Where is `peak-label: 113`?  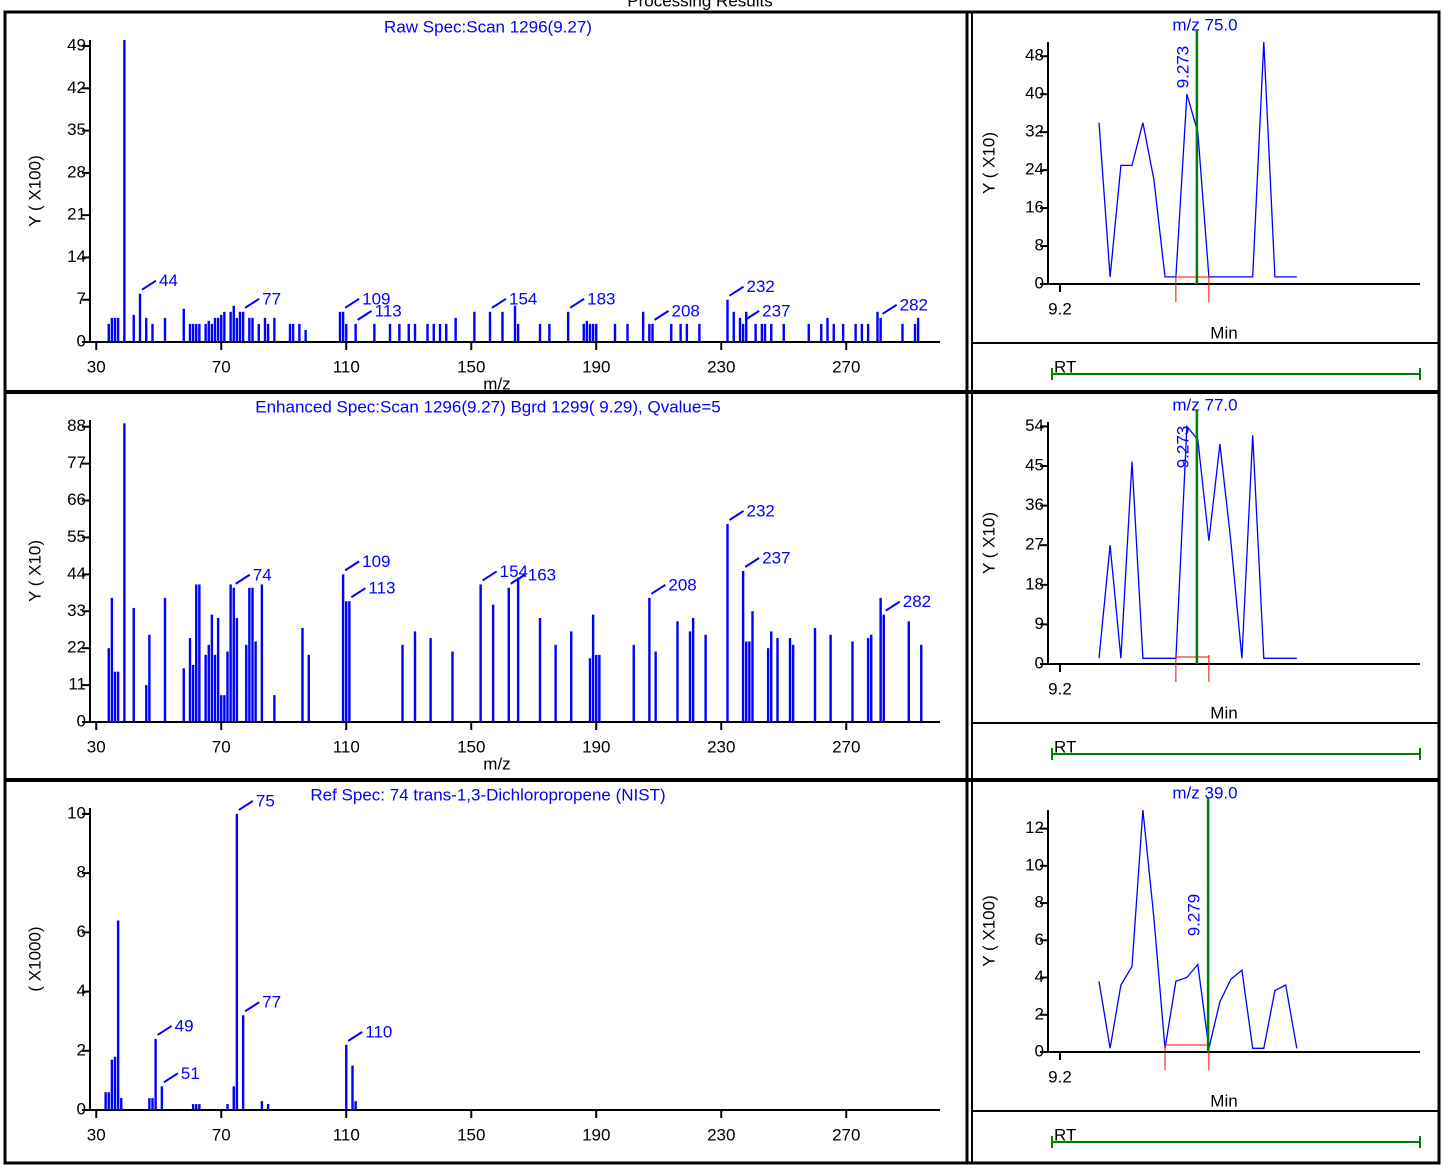 peak-label: 113 is located at coordinates (388, 310).